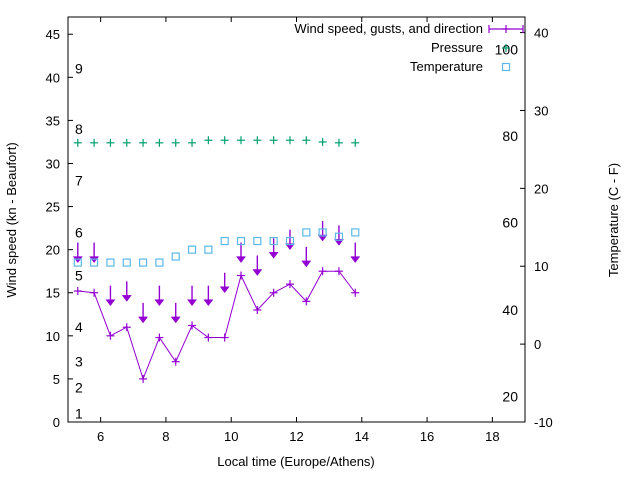 This screenshot has height=480, width=640. I want to click on y-left-tick-label: 40, so click(53, 77).